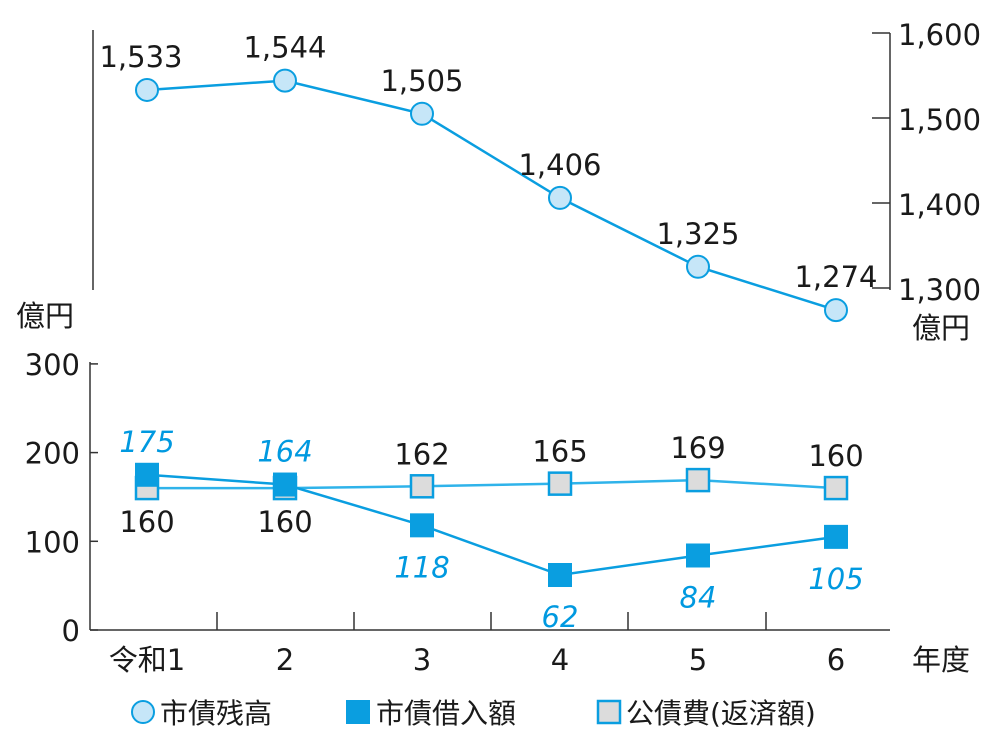 The width and height of the screenshot is (1000, 740). I want to click on x-axis-tick-label: 6, so click(836, 660).